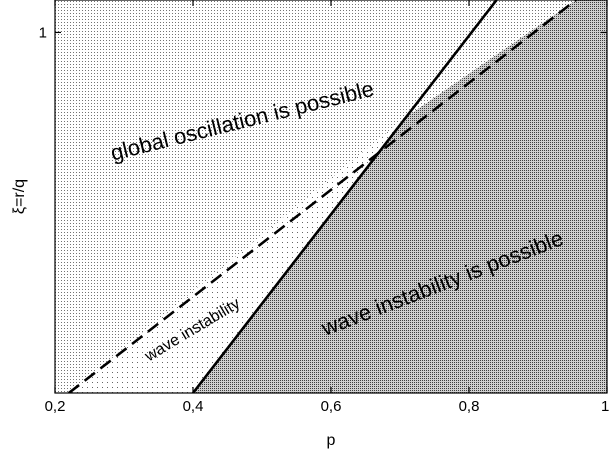 This screenshot has width=610, height=450. What do you see at coordinates (193, 406) in the screenshot?
I see `x-tick-label: 0,4` at bounding box center [193, 406].